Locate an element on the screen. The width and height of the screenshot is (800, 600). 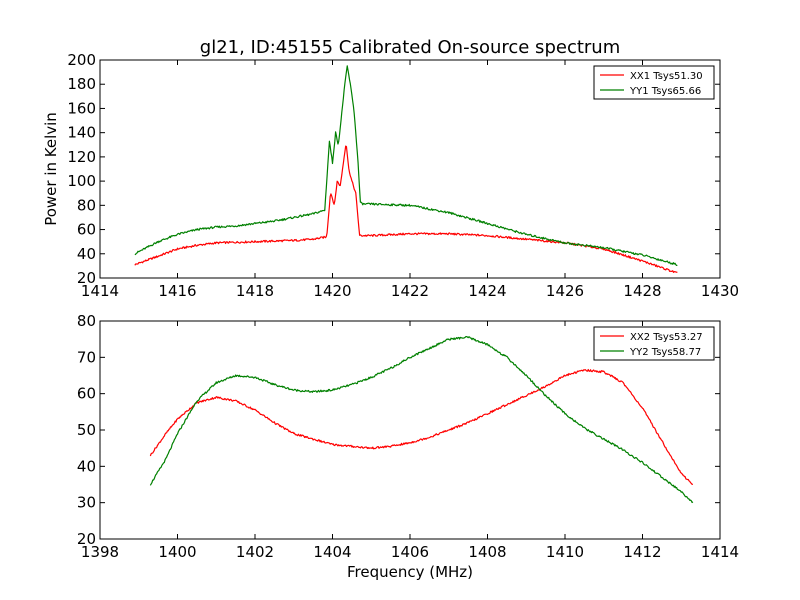
legend: XX1 Tsys51.30 YY1 Tsys65.66 is located at coordinates (654, 82).